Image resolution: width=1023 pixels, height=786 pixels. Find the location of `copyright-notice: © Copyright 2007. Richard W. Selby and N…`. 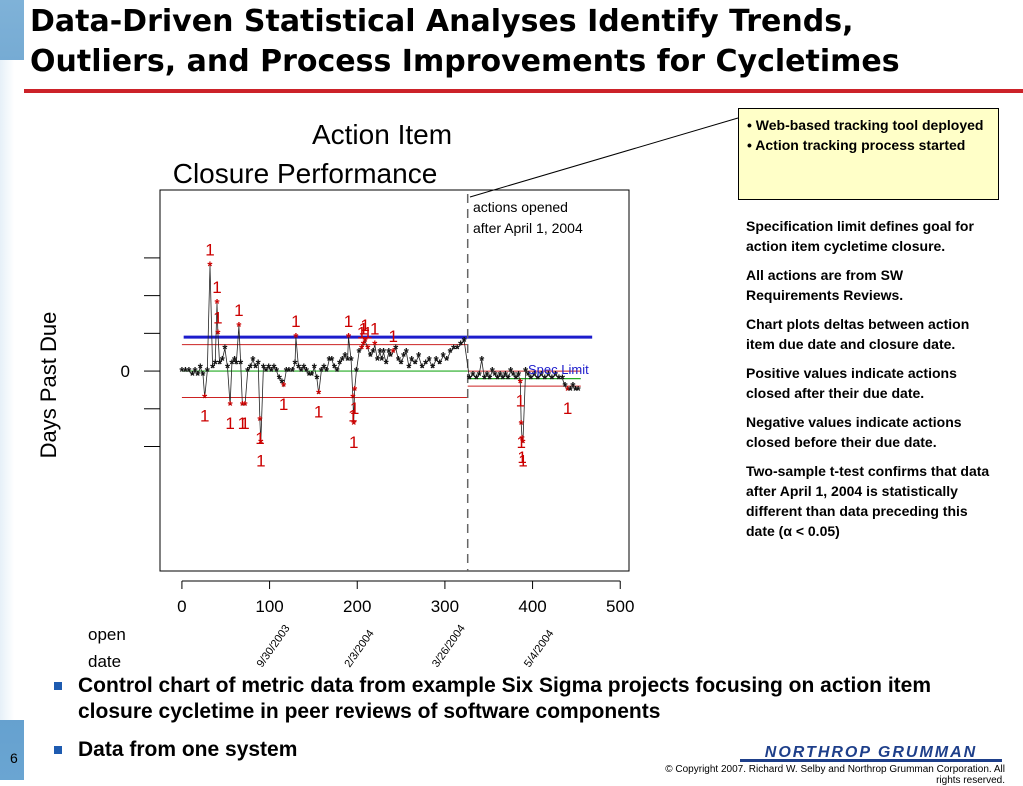

copyright-notice: © Copyright 2007. Richard W. Selby and N… is located at coordinates (835, 775).